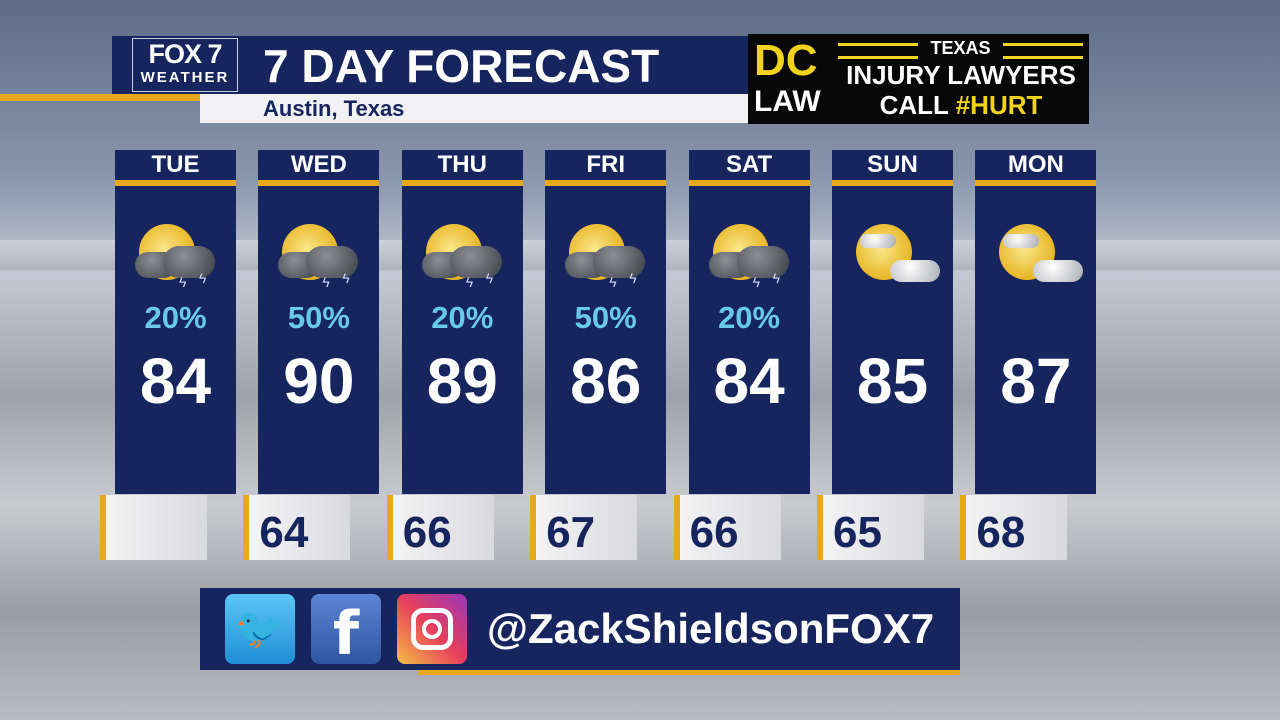 The height and width of the screenshot is (720, 1280). I want to click on location: Austin, Texas, so click(334, 108).